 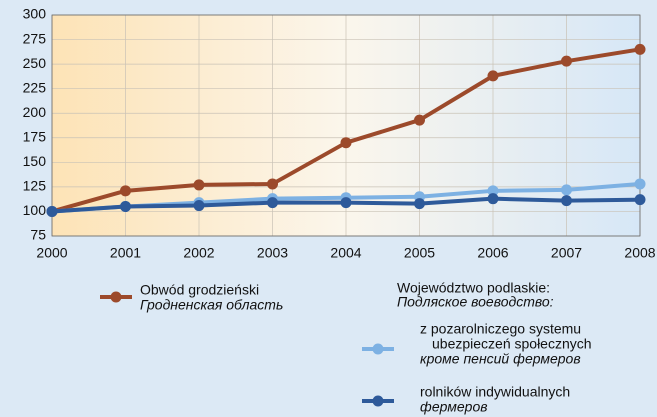 I want to click on y-tick-label: 250, so click(x=35, y=63).